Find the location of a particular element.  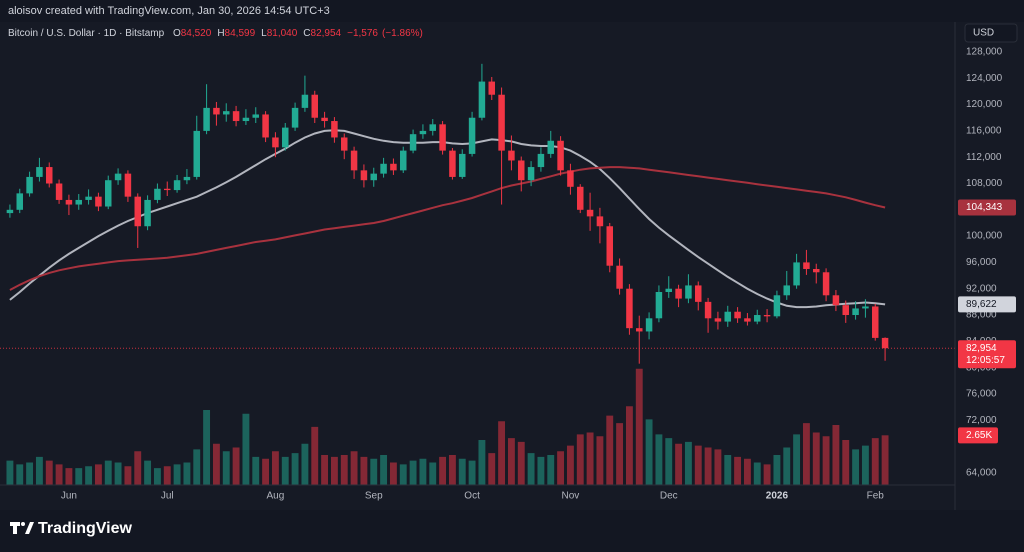

ohlc-value: 84,599 is located at coordinates (240, 33).